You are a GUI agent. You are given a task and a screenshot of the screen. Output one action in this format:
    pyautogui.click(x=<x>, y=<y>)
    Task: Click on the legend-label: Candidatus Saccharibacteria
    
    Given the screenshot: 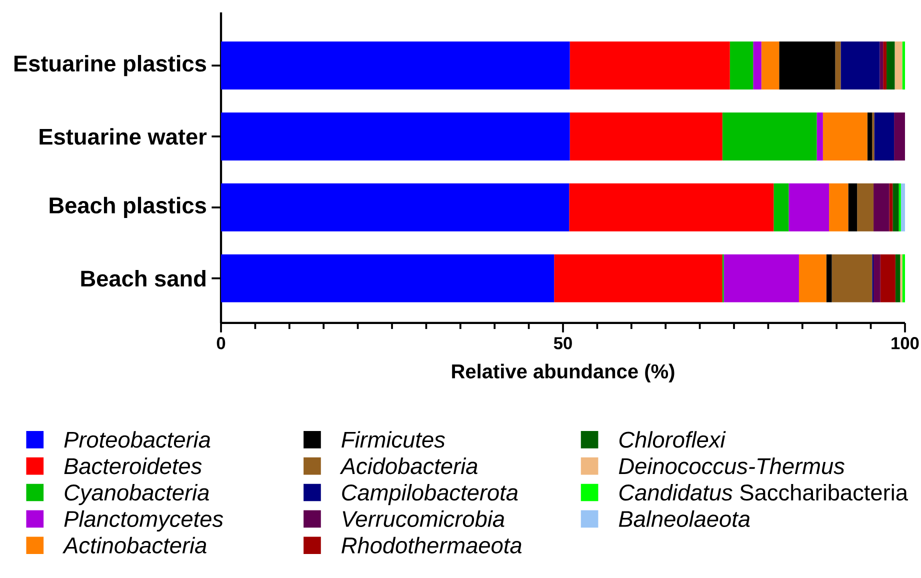 What is the action you would take?
    pyautogui.click(x=763, y=492)
    